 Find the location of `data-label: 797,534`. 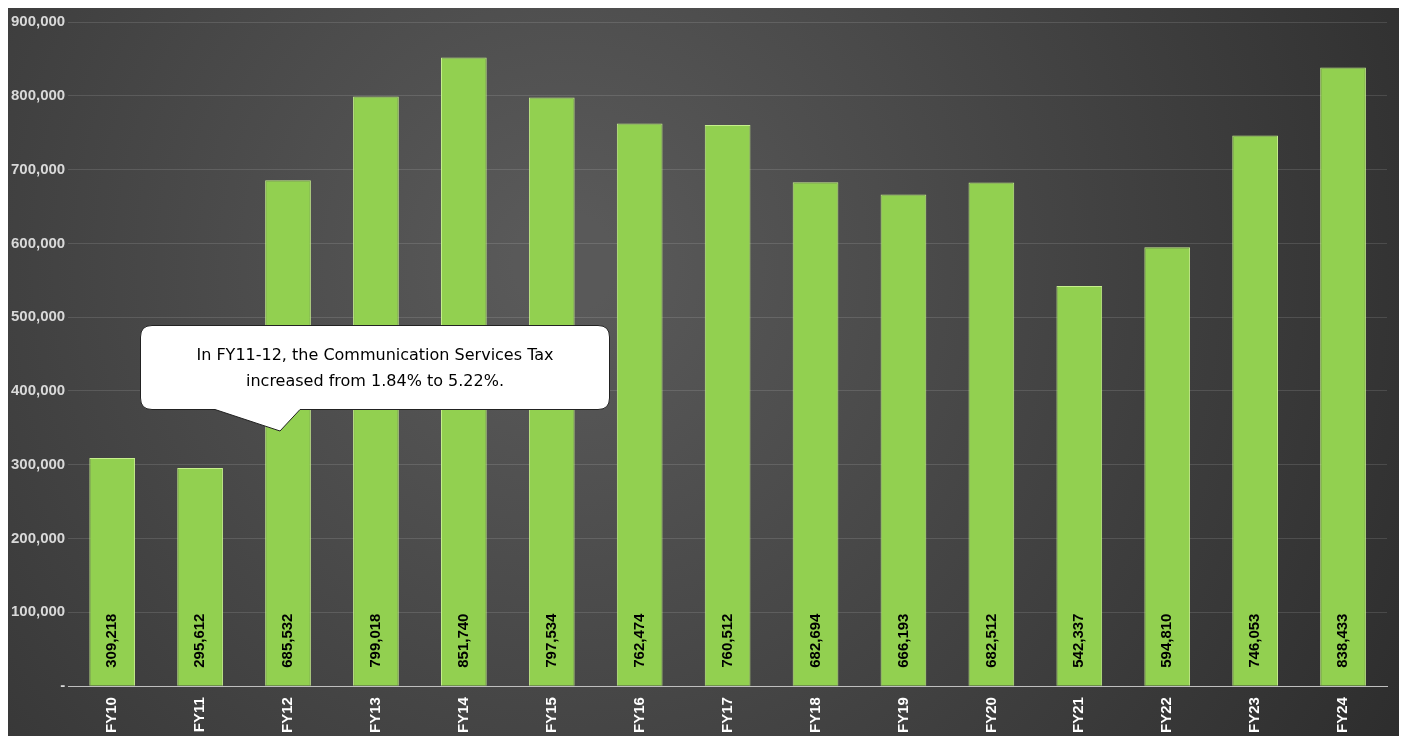

data-label: 797,534 is located at coordinates (550, 640).